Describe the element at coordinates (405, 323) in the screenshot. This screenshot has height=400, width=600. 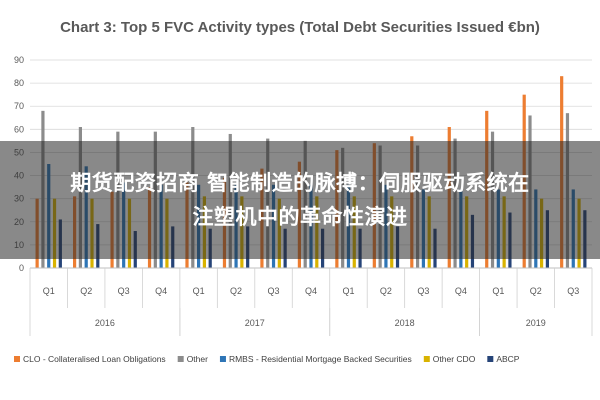
I see `x-group-label: 2018` at that location.